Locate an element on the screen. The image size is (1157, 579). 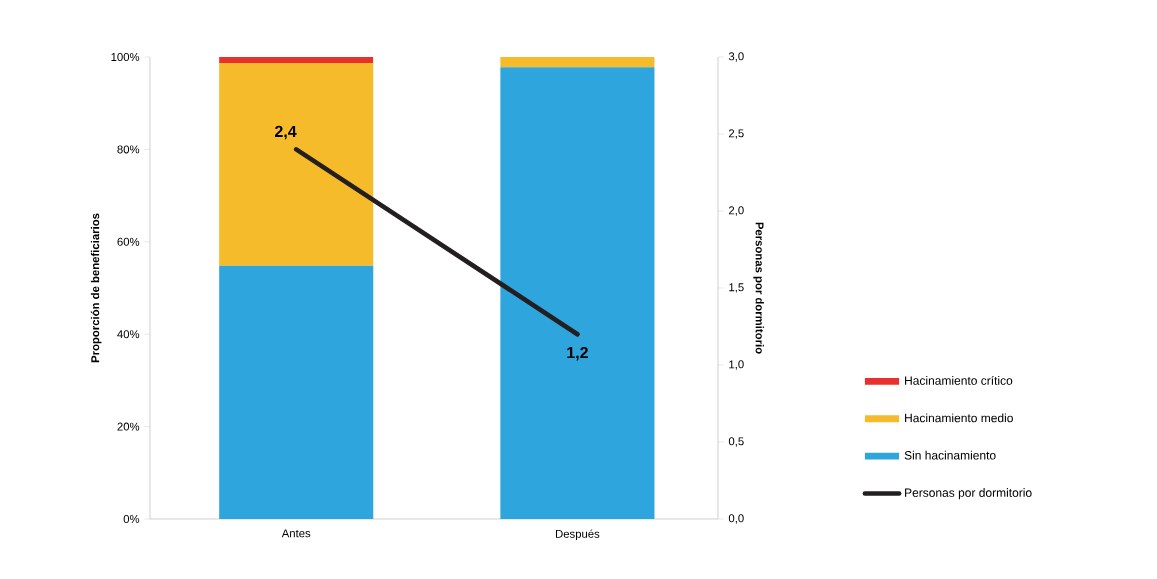
data-label: 1,2 is located at coordinates (577, 353).